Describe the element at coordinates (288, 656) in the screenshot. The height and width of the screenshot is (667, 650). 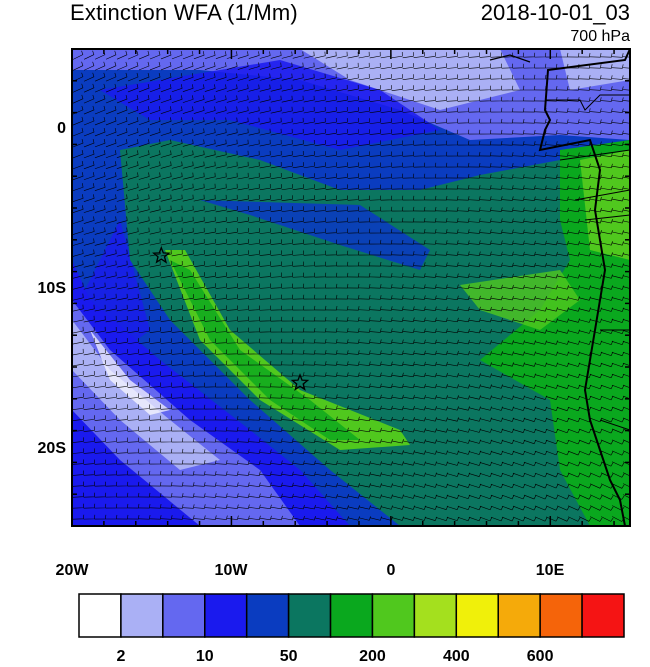
I see `colorbar-label: 50` at that location.